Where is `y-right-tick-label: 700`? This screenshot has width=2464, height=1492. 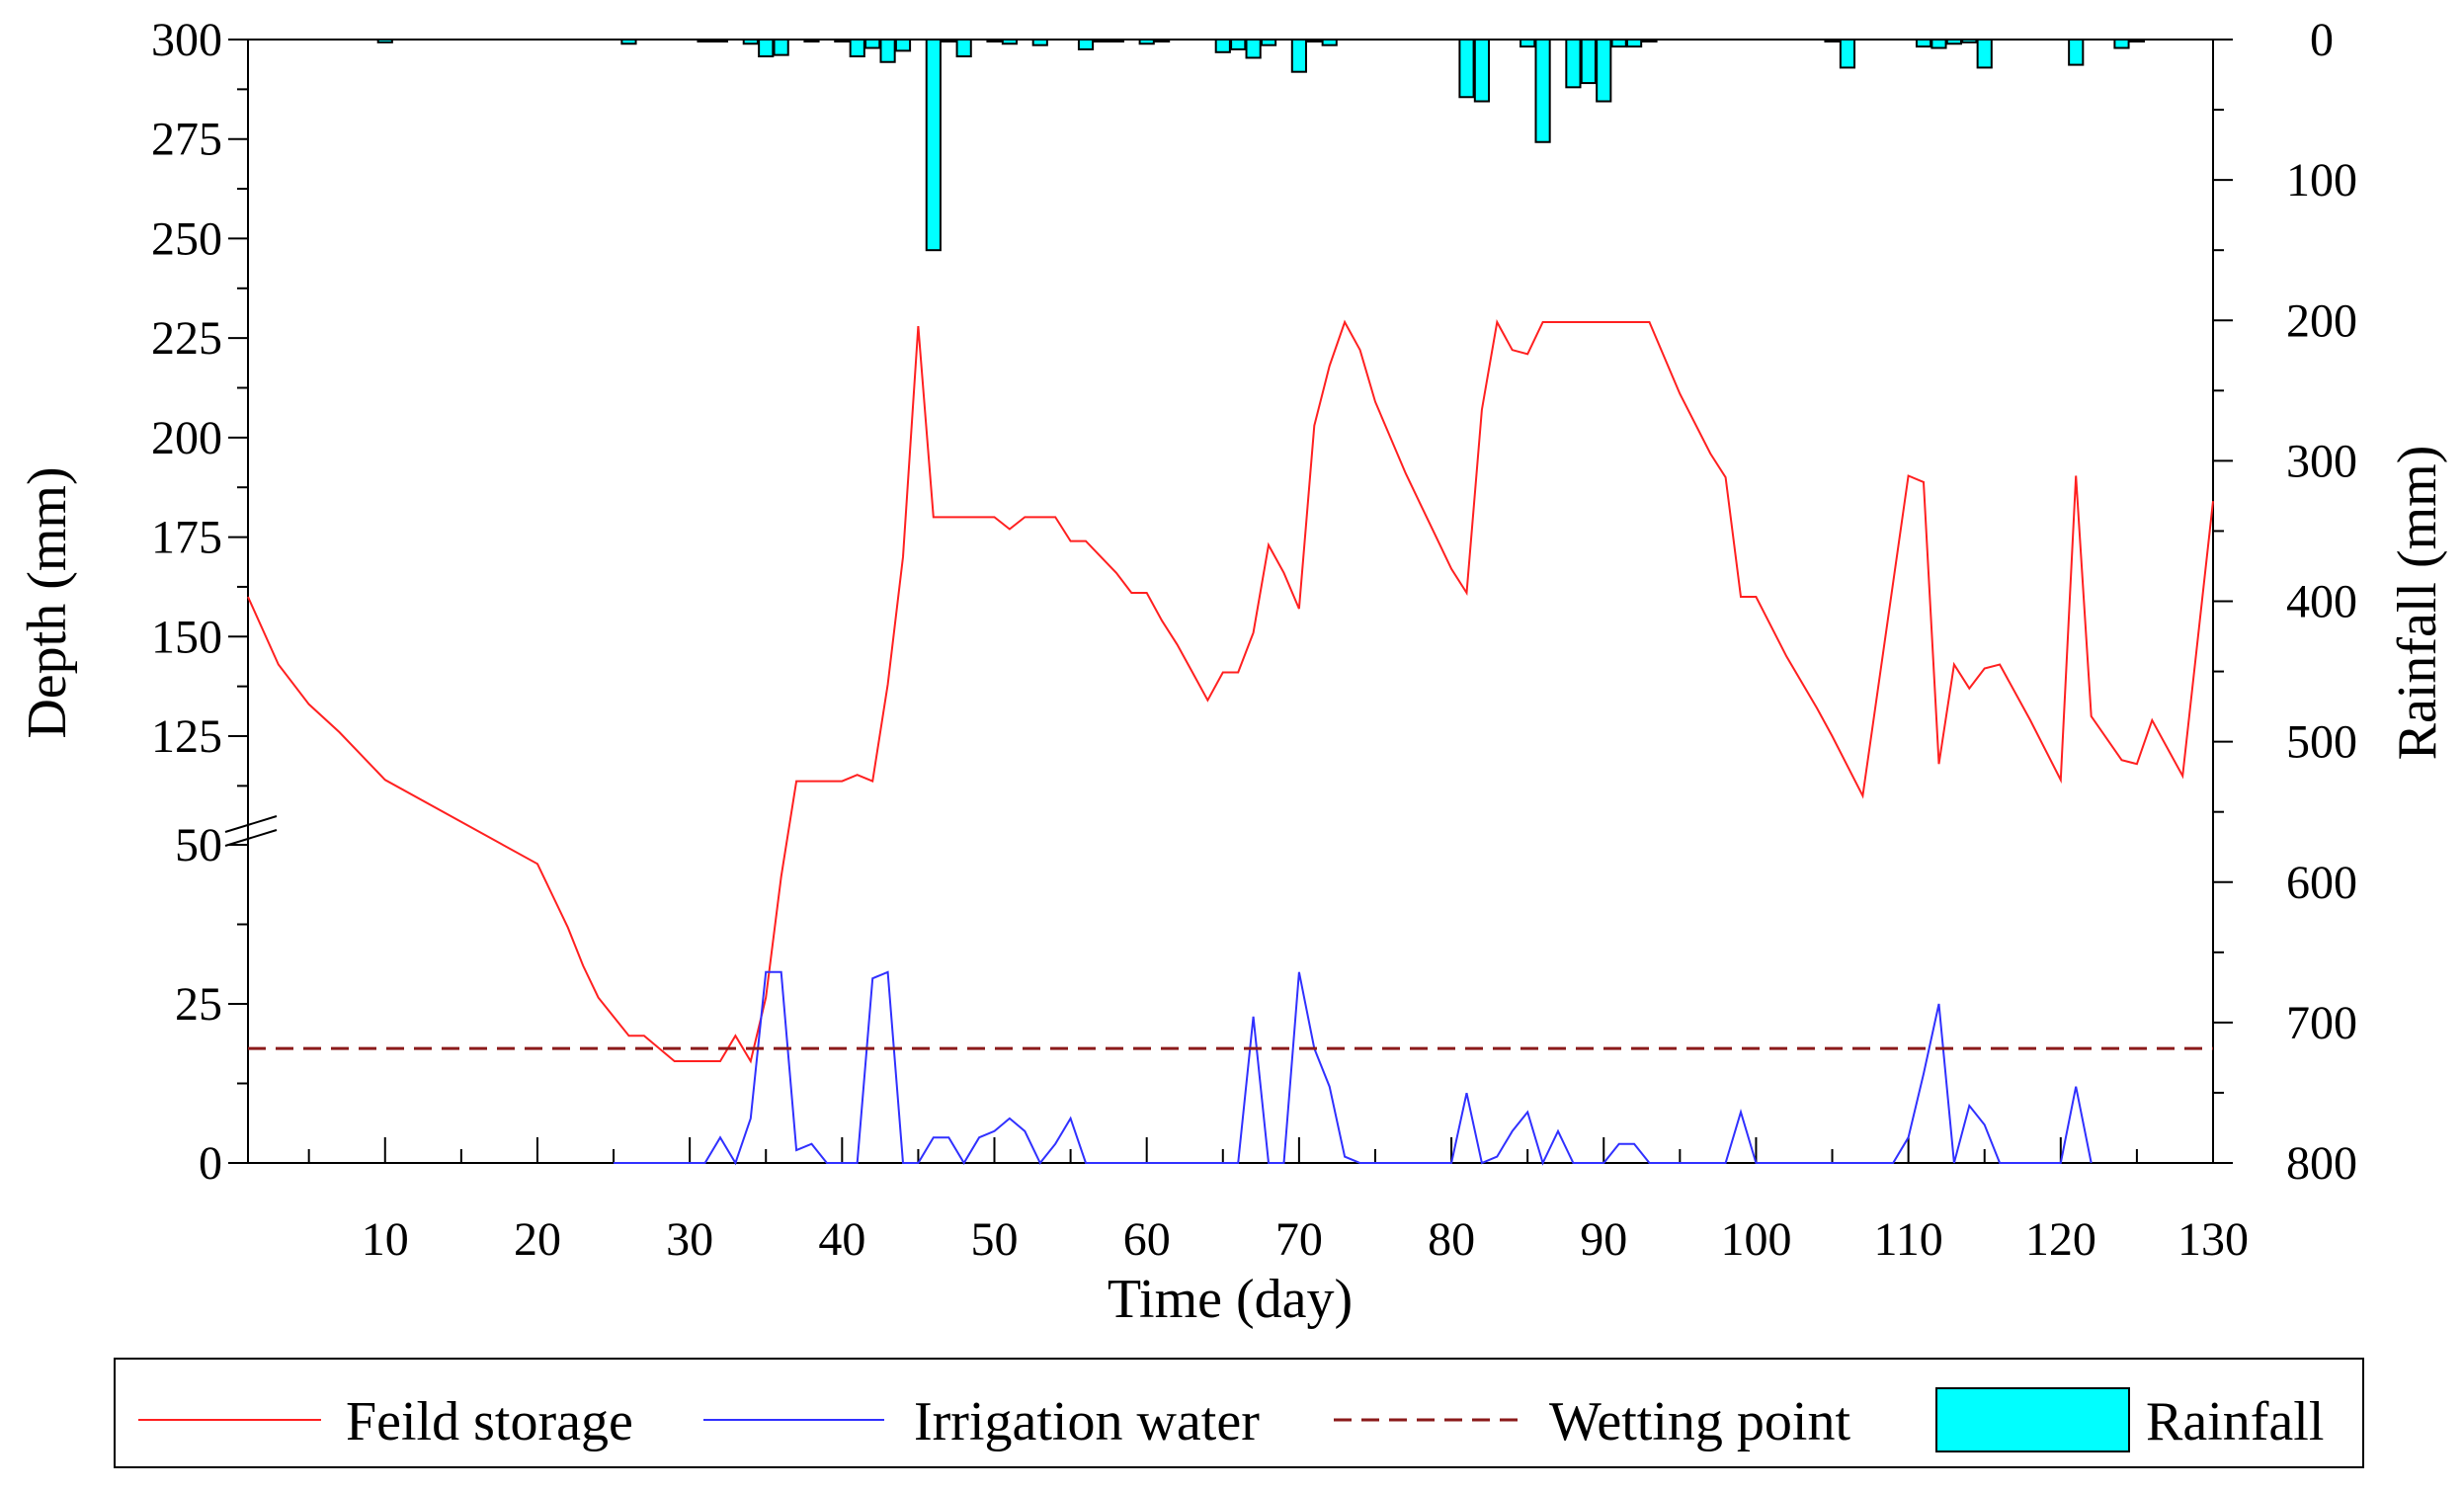 y-right-tick-label: 700 is located at coordinates (2321, 1023).